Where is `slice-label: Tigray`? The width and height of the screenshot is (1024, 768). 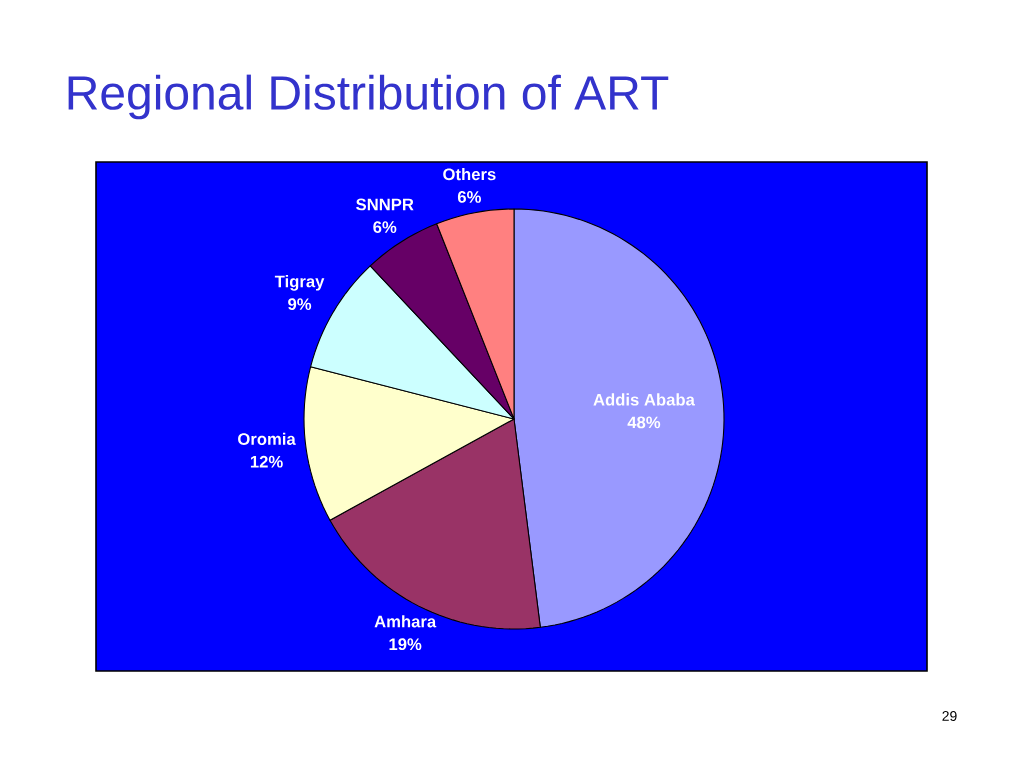 slice-label: Tigray is located at coordinates (299, 283).